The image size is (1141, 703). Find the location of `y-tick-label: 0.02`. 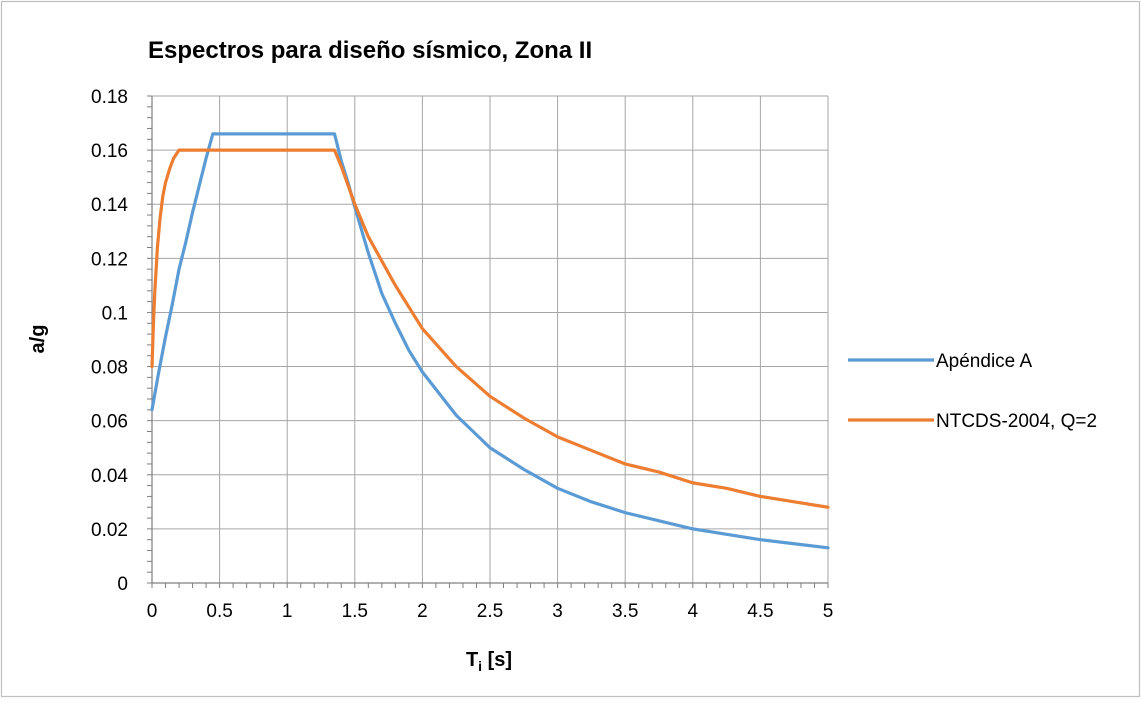

y-tick-label: 0.02 is located at coordinates (109, 530).